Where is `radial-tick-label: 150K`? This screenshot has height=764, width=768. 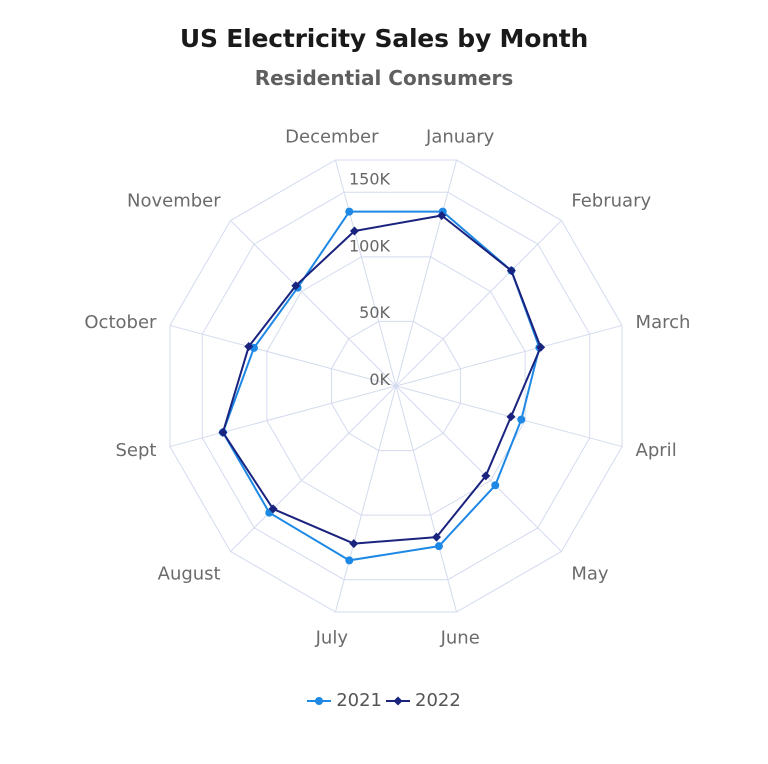 radial-tick-label: 150K is located at coordinates (370, 178).